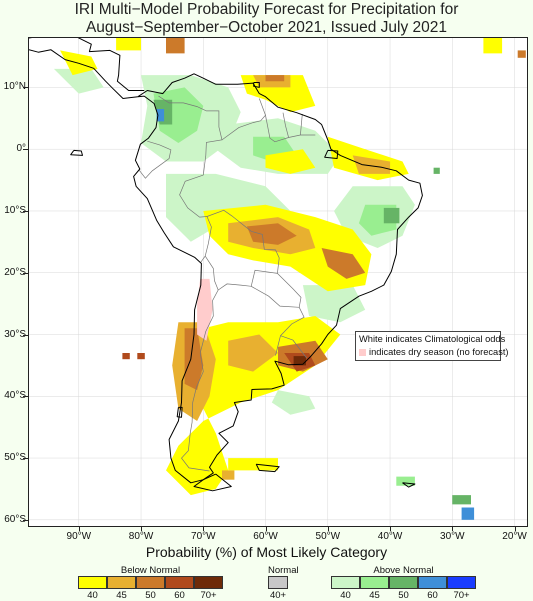 This screenshot has height=601, width=533. I want to click on legend-title: Probability (%) of Most Likely Category, so click(266, 552).